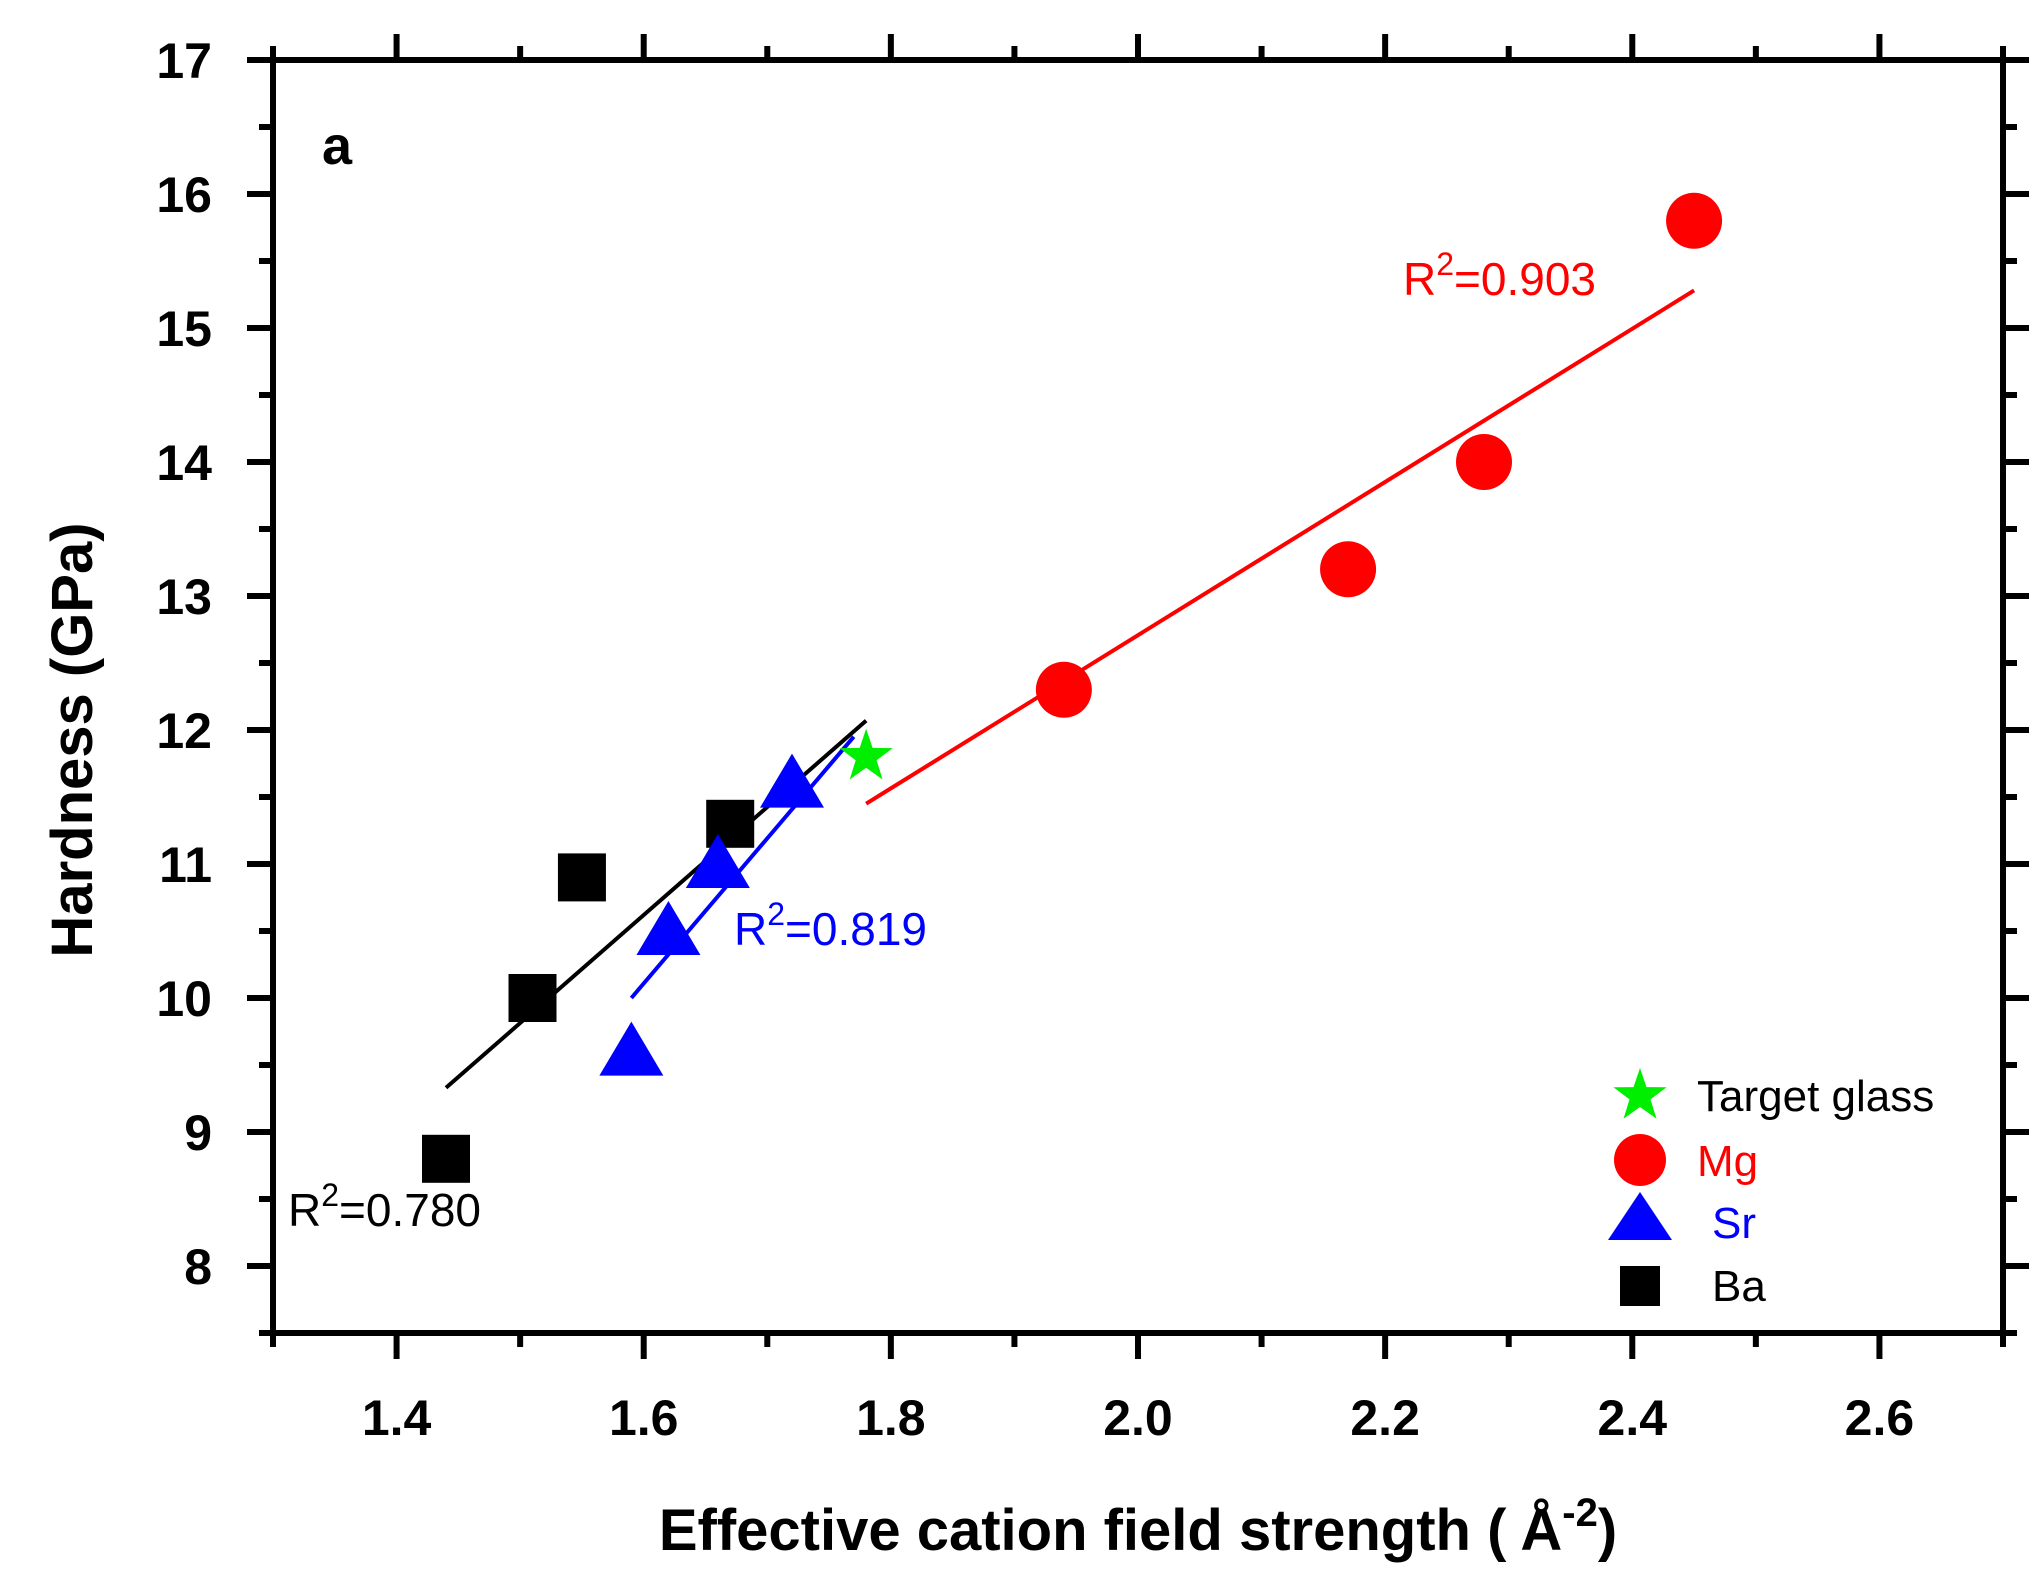 Image resolution: width=2036 pixels, height=1572 pixels. Describe the element at coordinates (856, 929) in the screenshot. I see `r2-sr-value: =0.819` at that location.